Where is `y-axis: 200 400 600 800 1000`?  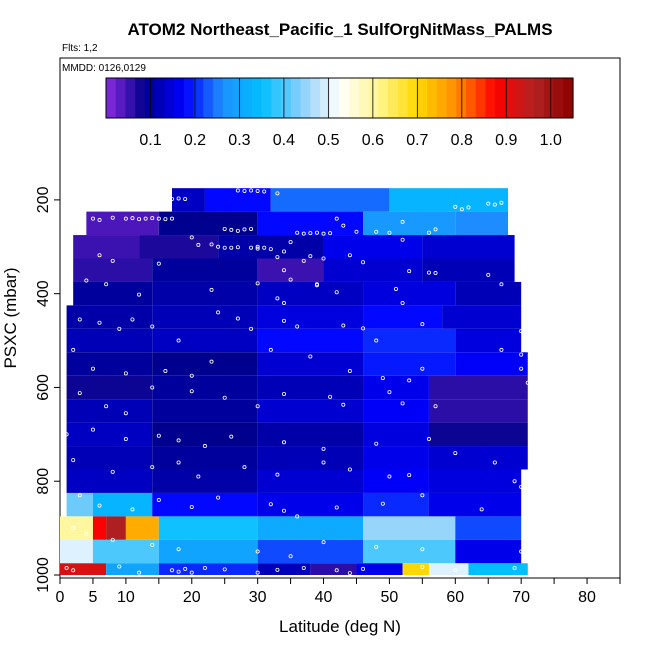 y-axis: 200 400 600 800 1000 is located at coordinates (47, 389).